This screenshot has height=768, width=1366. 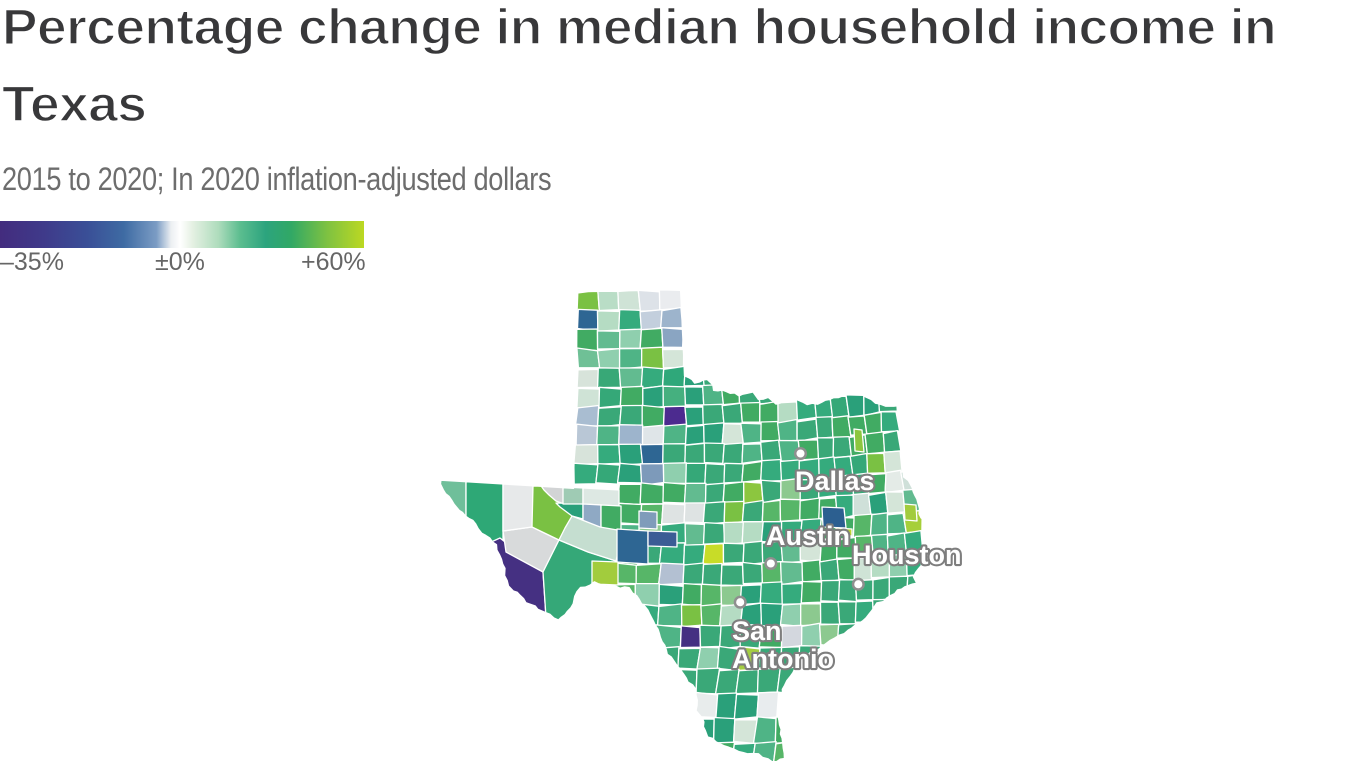 What do you see at coordinates (835, 481) in the screenshot?
I see `svg-text: Dallas` at bounding box center [835, 481].